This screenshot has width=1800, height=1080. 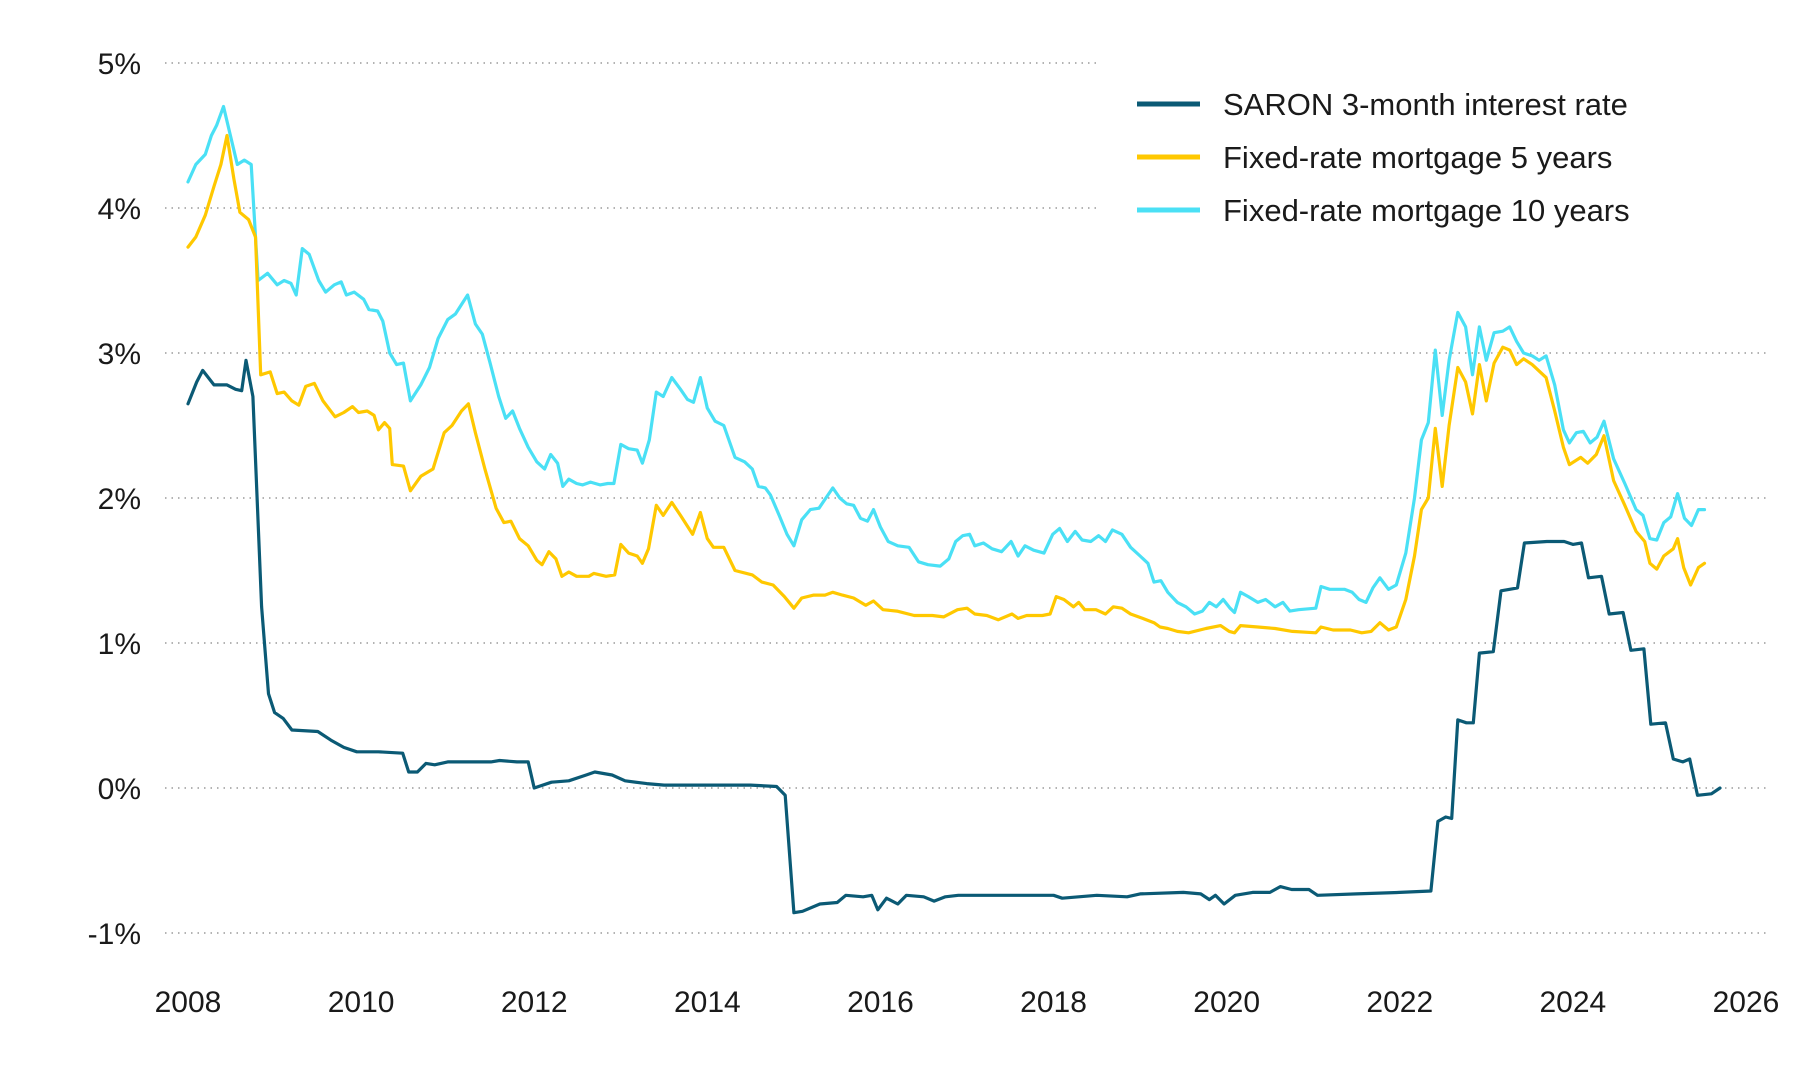 I want to click on y-tick-label: 3%, so click(x=119, y=354).